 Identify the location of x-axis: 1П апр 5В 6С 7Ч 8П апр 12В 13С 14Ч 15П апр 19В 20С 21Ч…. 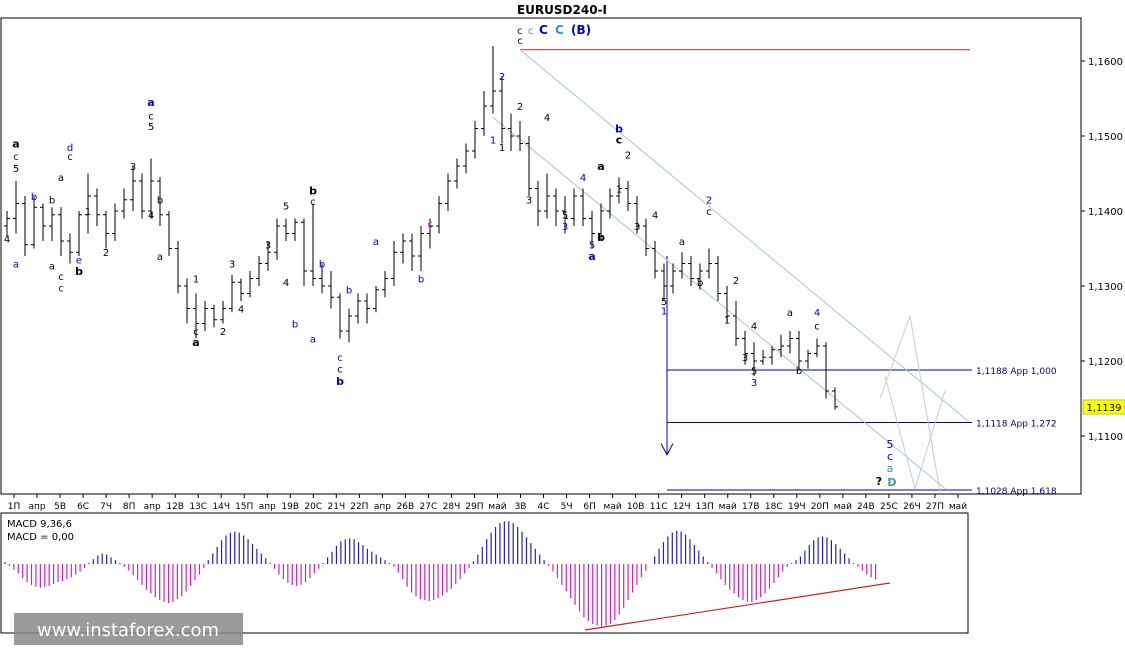
(487, 503).